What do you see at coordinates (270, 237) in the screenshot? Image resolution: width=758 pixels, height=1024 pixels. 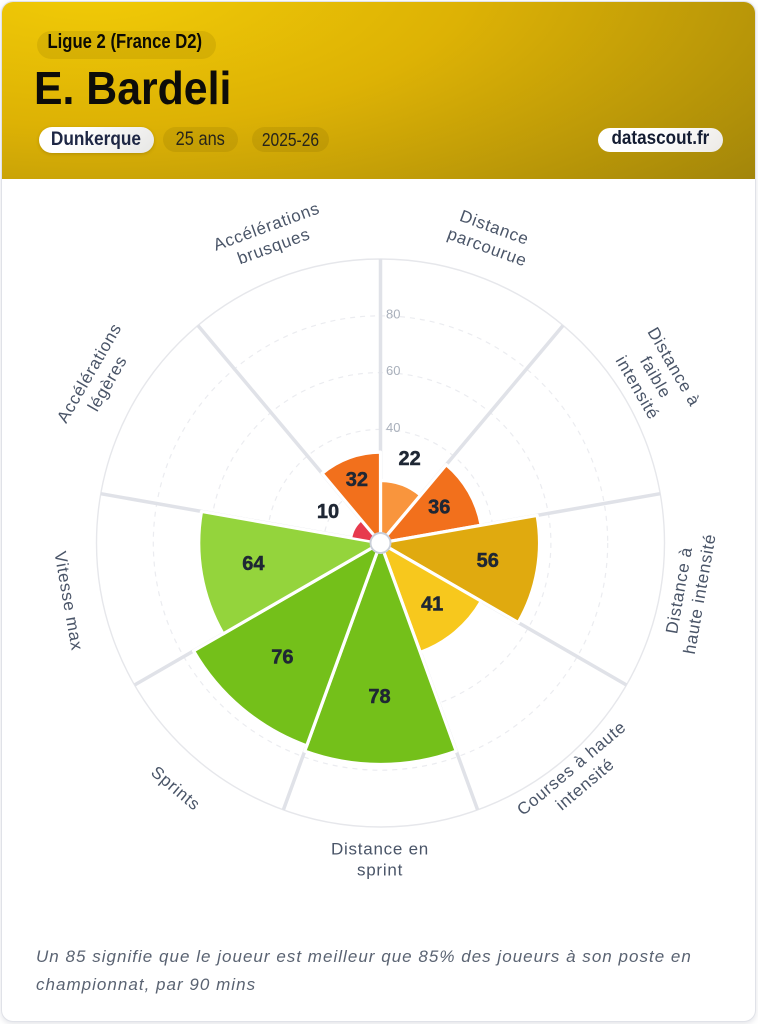 I see `svg-text: Accélérationsbrusques` at bounding box center [270, 237].